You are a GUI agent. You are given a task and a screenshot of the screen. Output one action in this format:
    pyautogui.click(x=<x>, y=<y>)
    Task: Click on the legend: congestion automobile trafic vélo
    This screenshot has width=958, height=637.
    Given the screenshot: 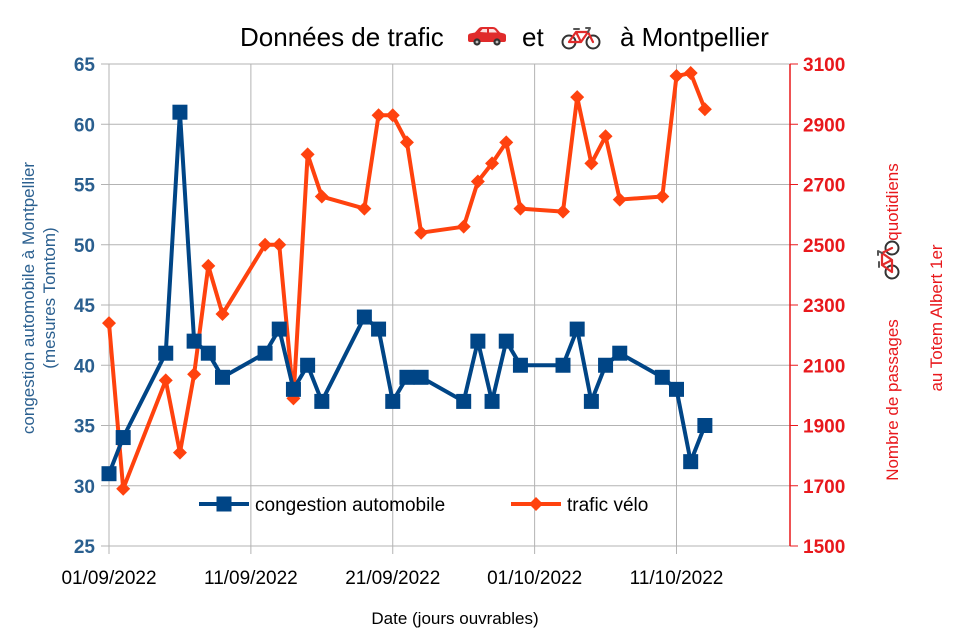 What is the action you would take?
    pyautogui.click(x=423, y=505)
    